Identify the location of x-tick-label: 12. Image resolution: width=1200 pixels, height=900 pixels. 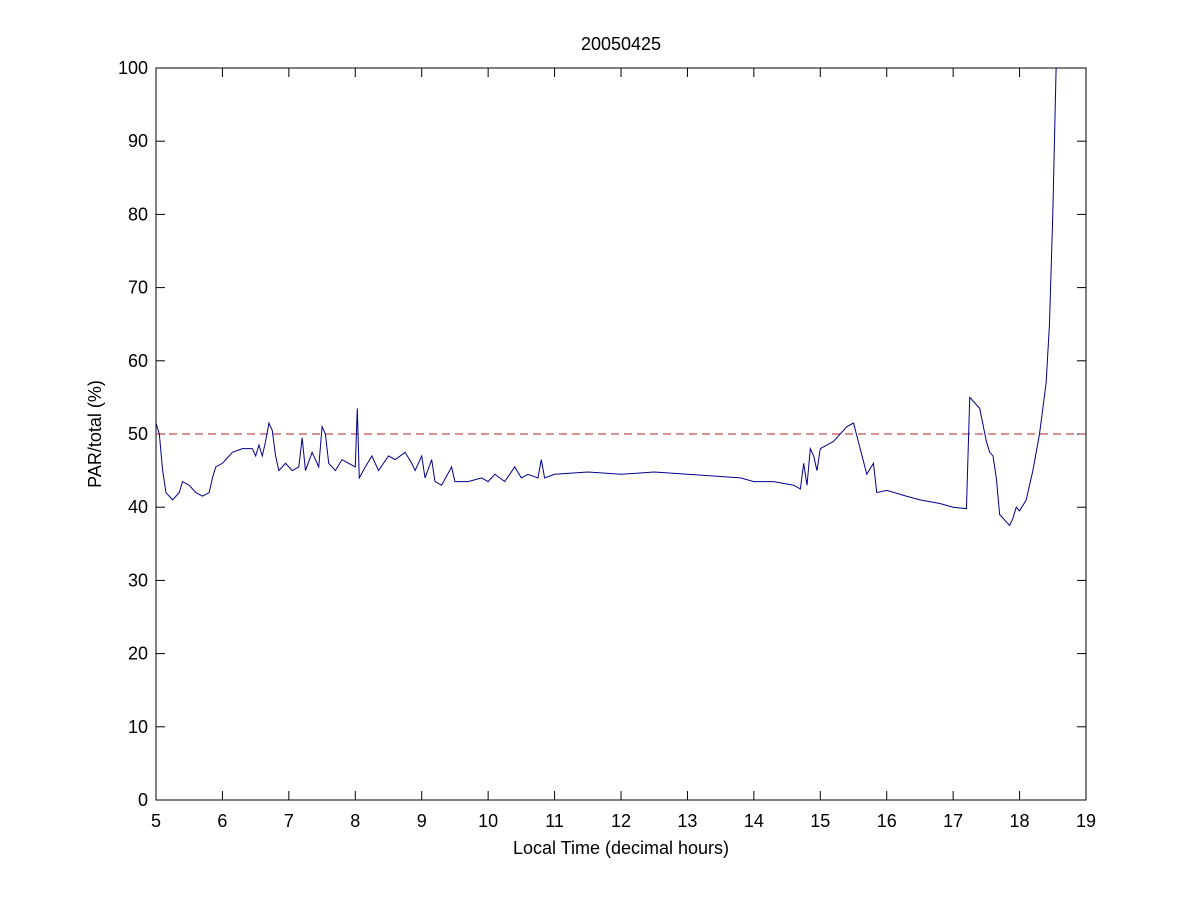
(621, 821).